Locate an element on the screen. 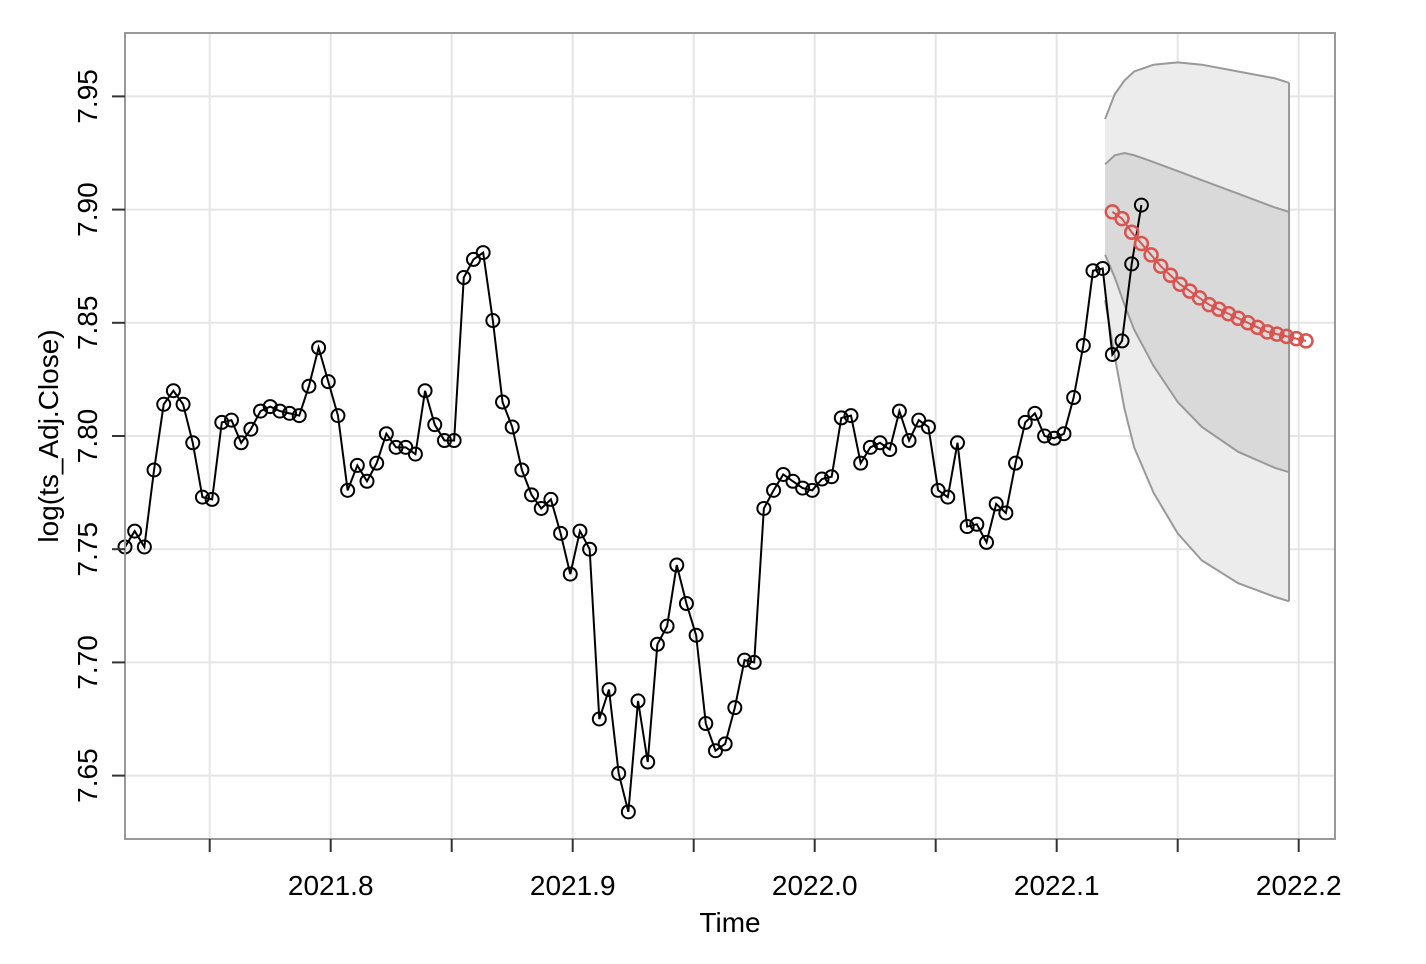  inner-band-upper-edge is located at coordinates (1197, 182).